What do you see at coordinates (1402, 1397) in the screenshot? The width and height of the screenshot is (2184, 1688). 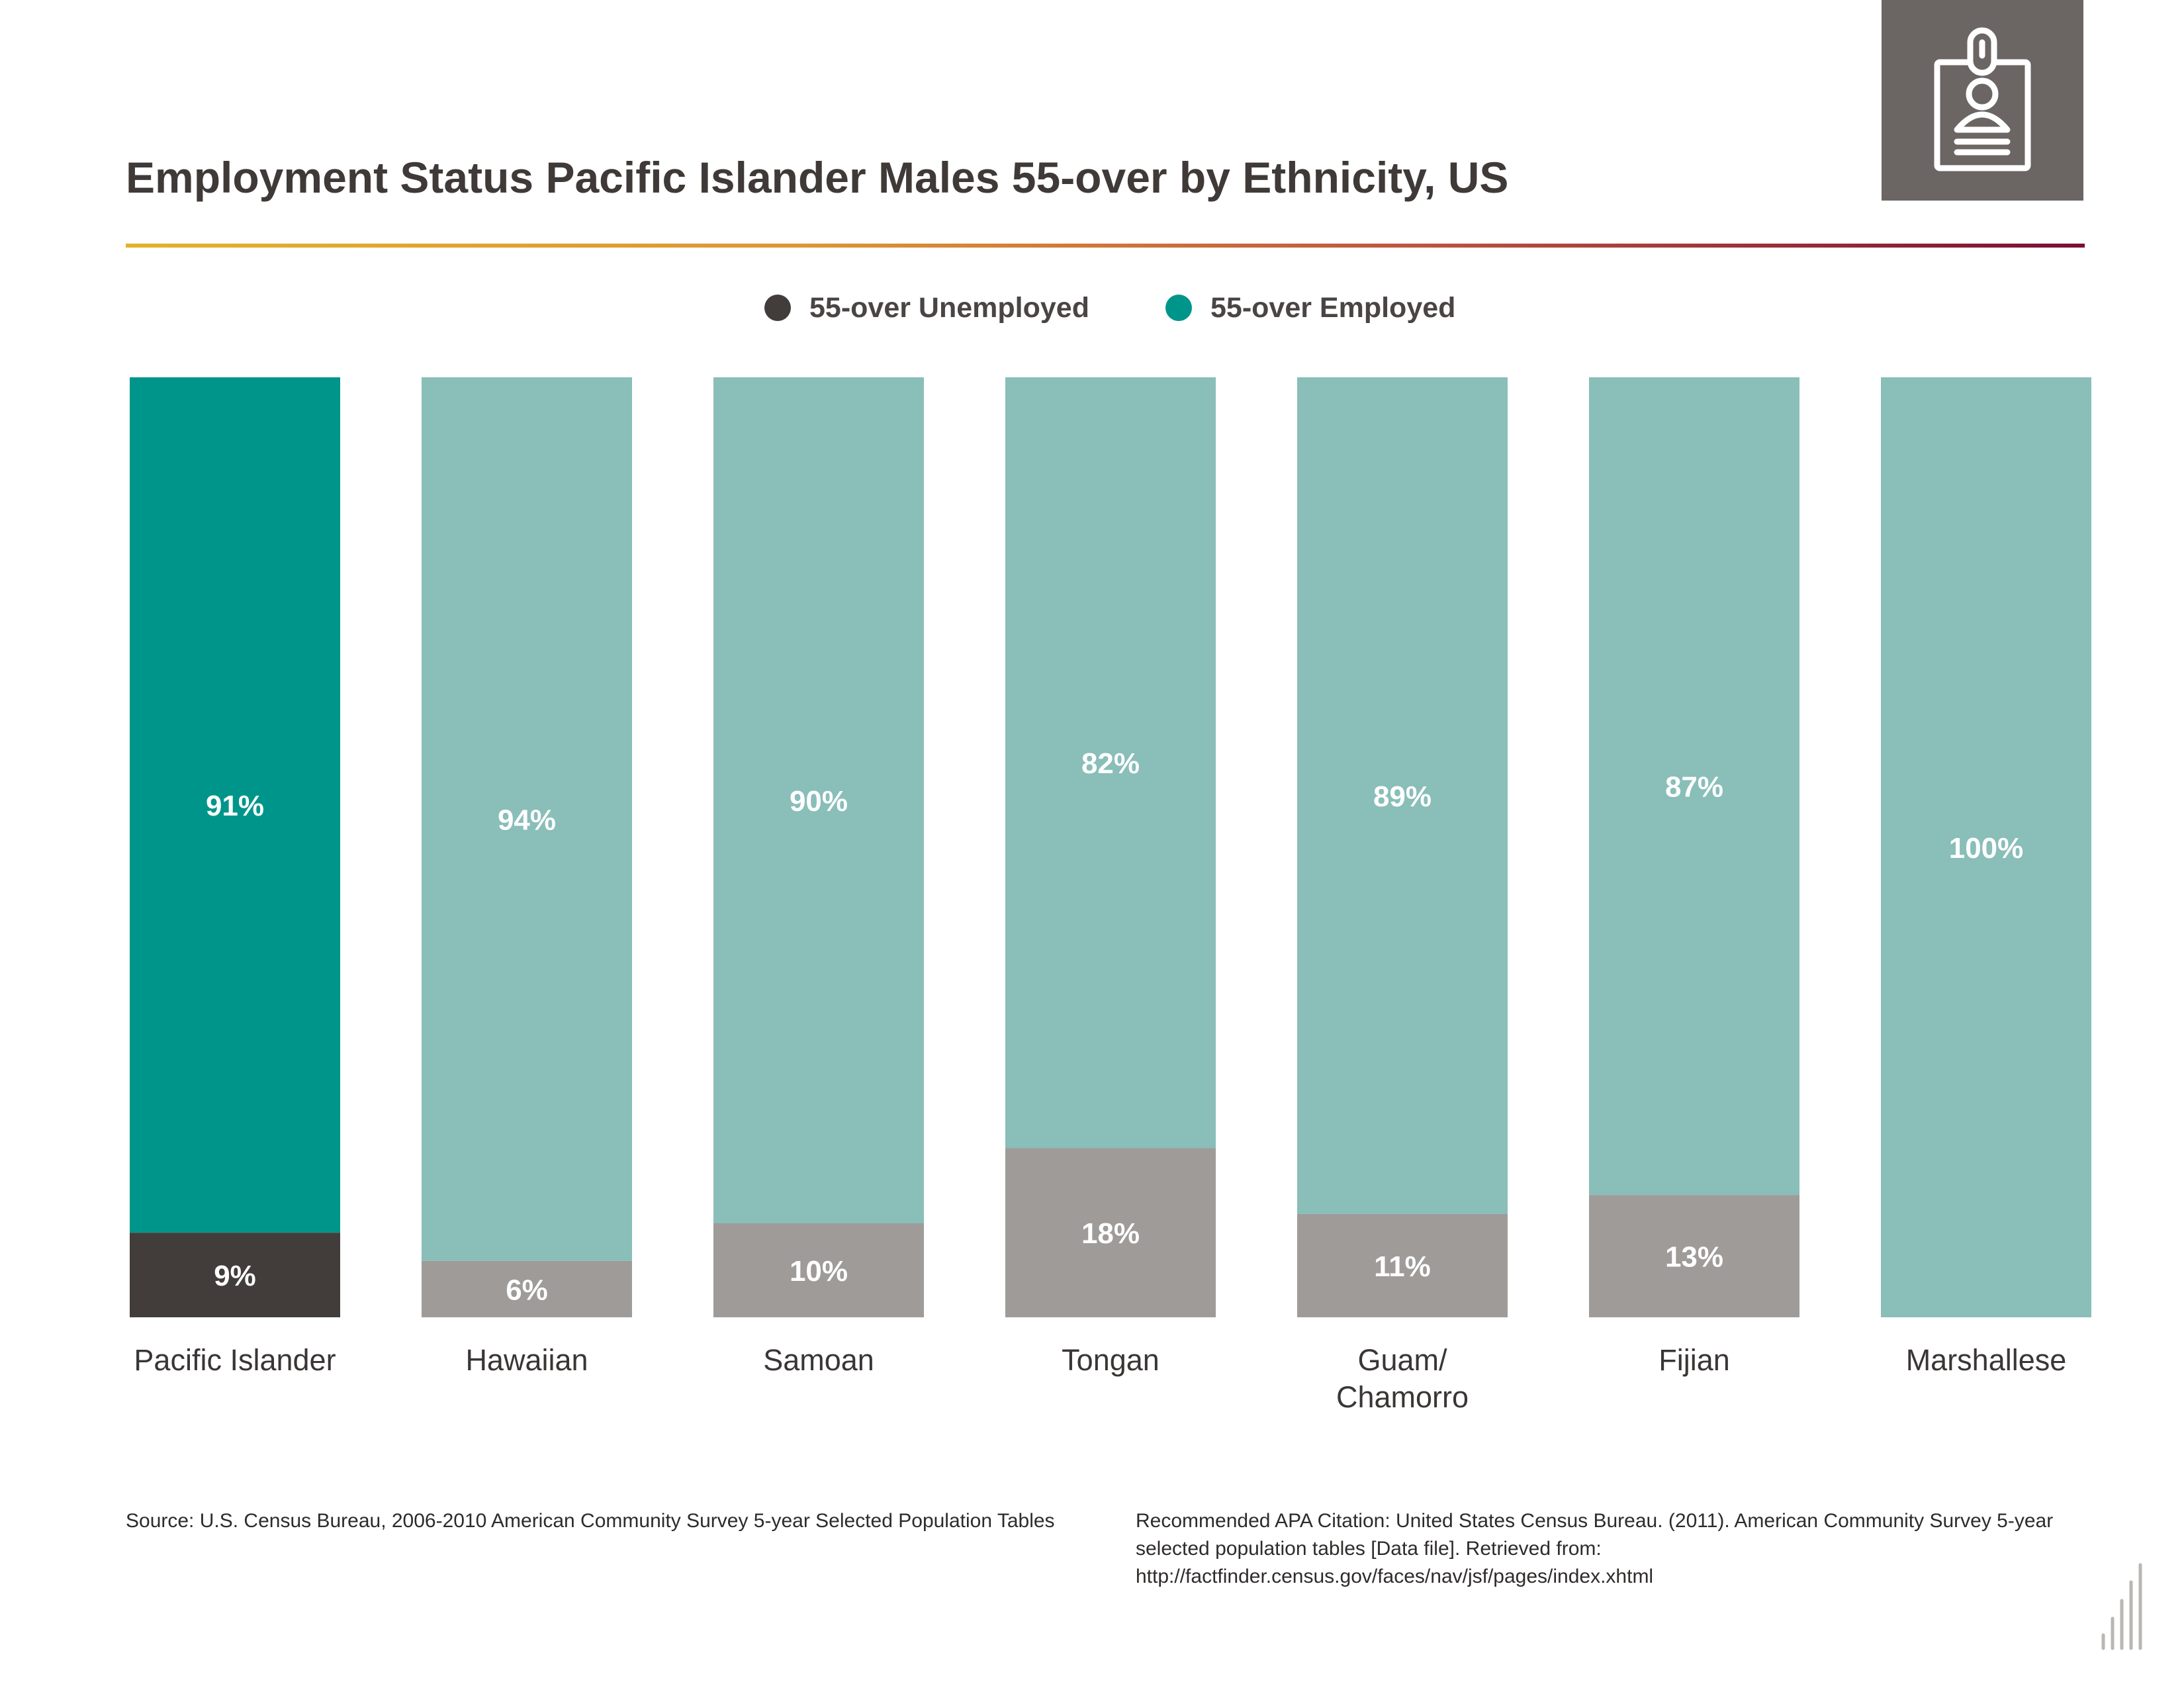 I see `category-label: Chamorro` at bounding box center [1402, 1397].